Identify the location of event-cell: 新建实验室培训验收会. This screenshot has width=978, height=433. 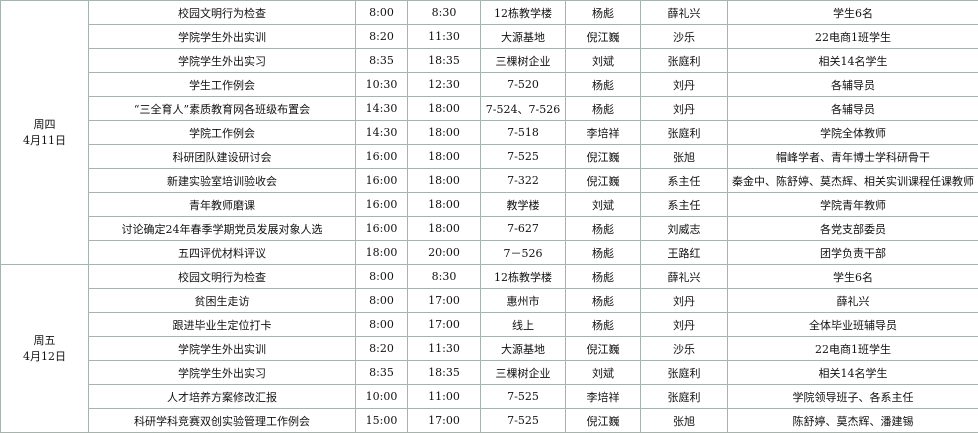
(222, 180).